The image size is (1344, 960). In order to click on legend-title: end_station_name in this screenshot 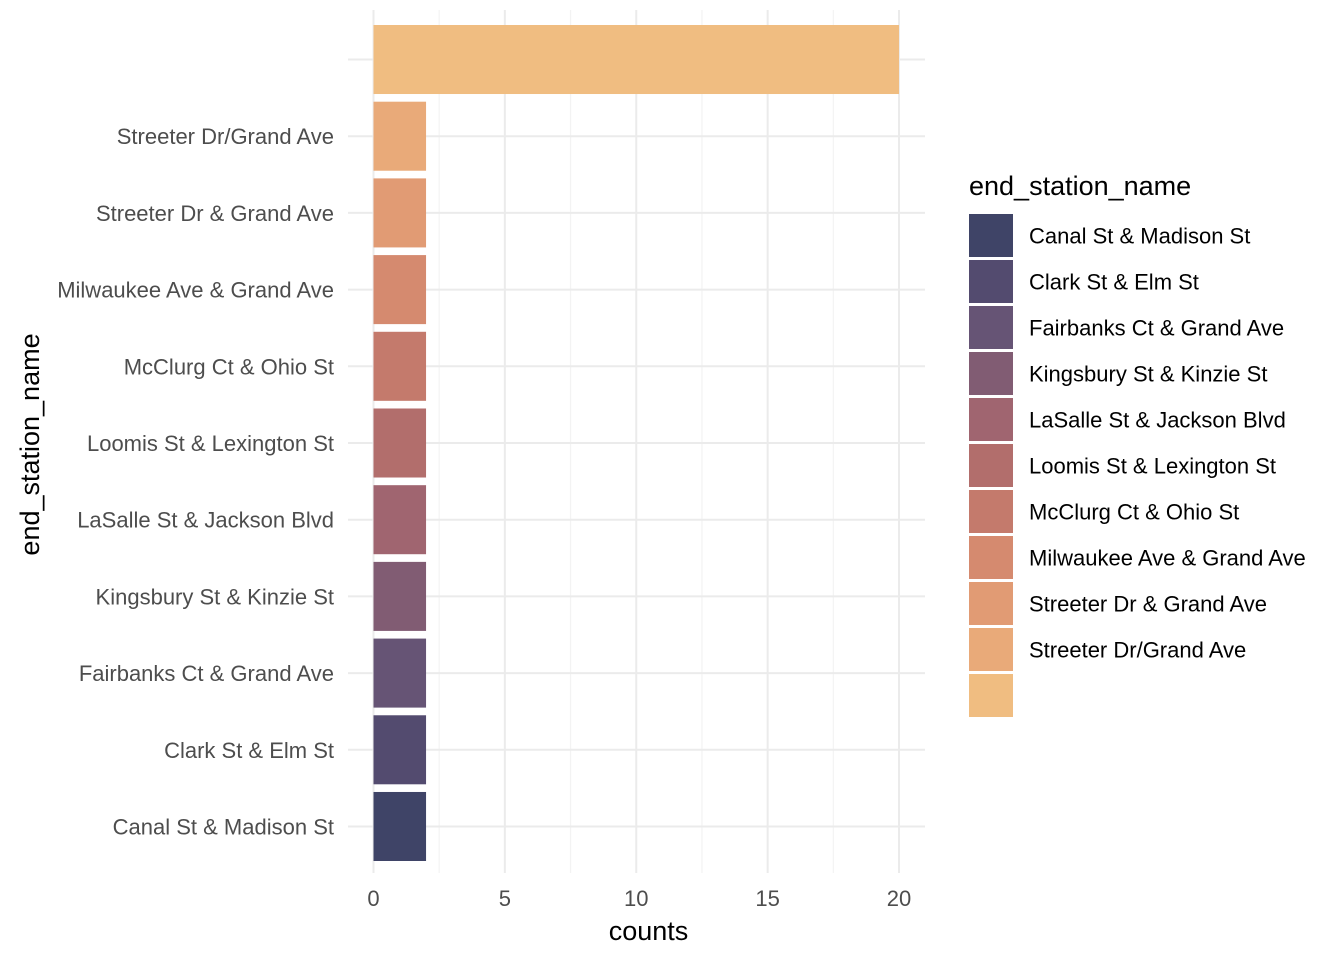, I will do `click(1080, 186)`.